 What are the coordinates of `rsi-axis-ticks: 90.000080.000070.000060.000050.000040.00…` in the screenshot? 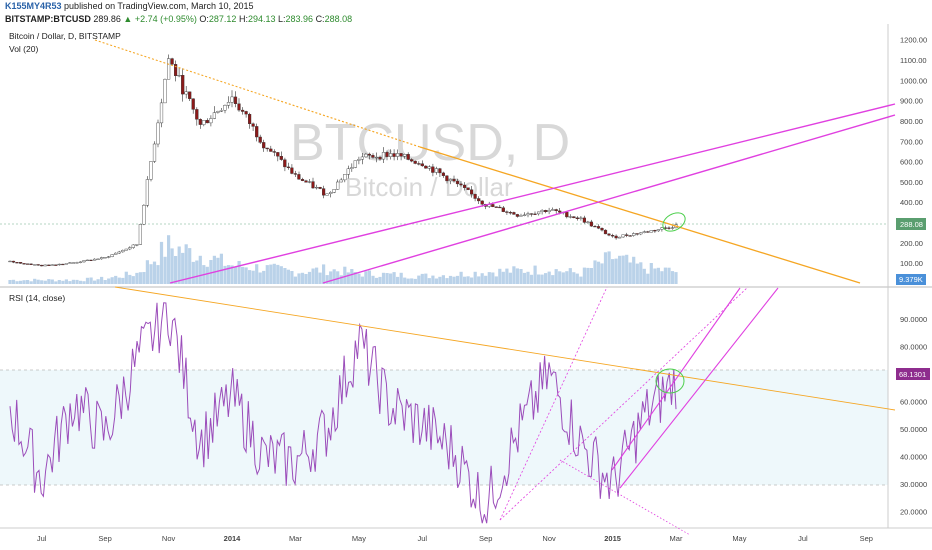 It's located at (913, 416).